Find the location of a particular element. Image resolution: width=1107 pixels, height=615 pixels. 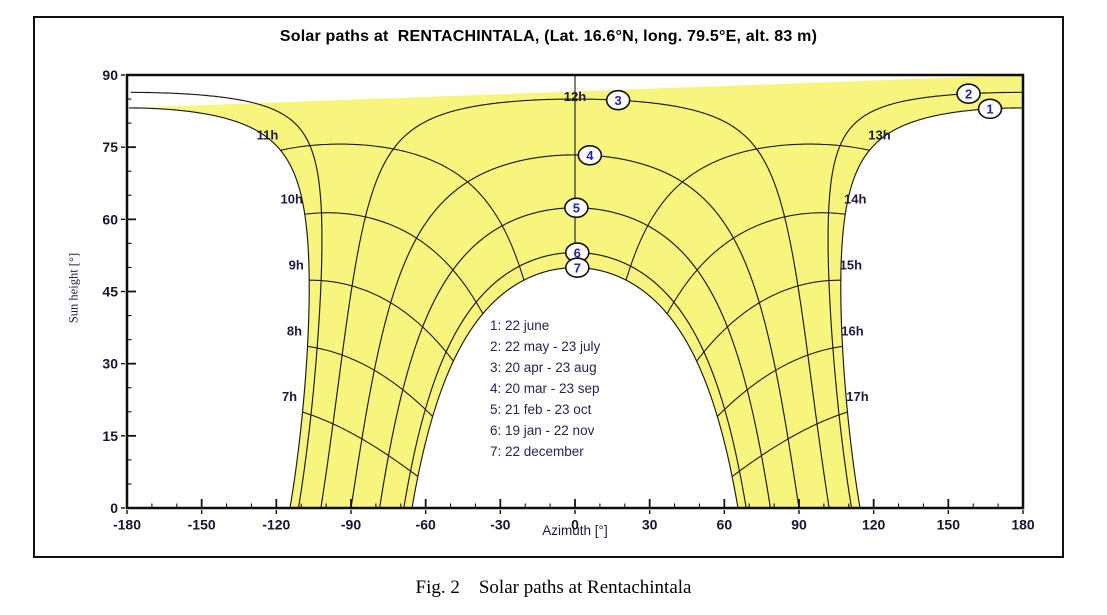

date-marker-number-5: 5 is located at coordinates (576, 207).